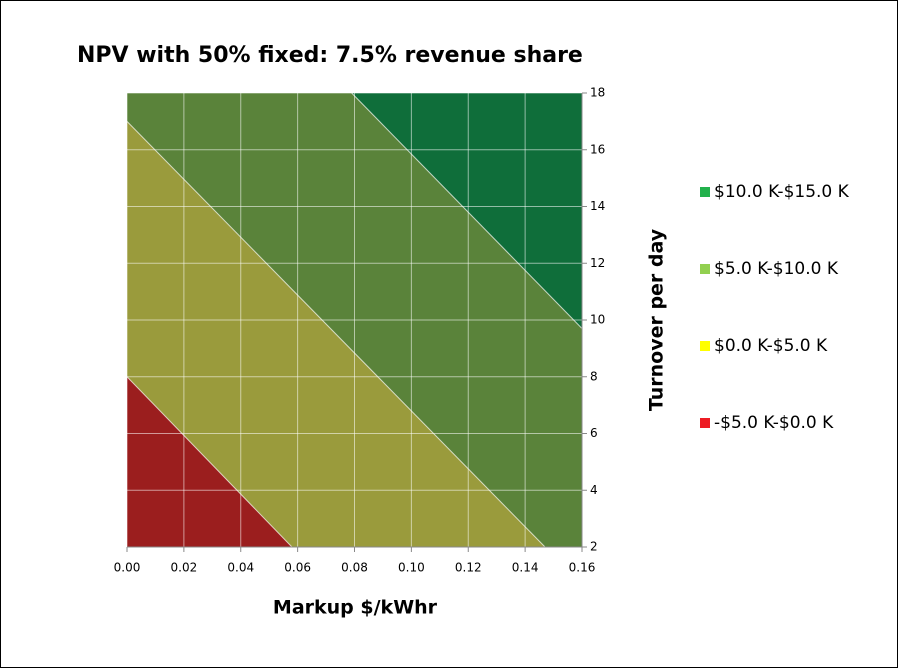  I want to click on x-tick-label: 0.12, so click(468, 568).